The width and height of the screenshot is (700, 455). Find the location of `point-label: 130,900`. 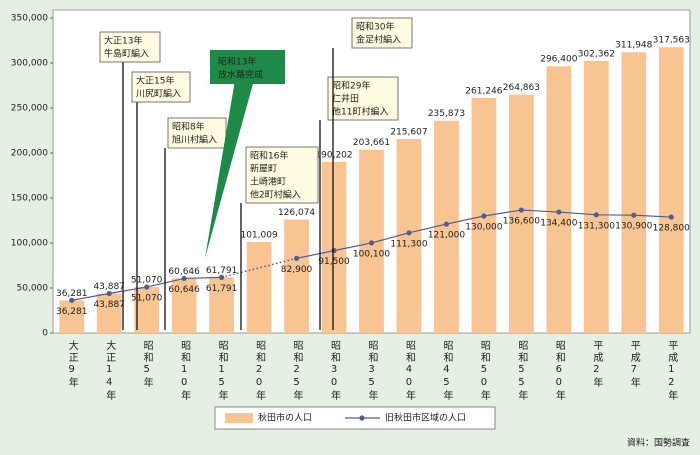

point-label: 130,900 is located at coordinates (633, 227).